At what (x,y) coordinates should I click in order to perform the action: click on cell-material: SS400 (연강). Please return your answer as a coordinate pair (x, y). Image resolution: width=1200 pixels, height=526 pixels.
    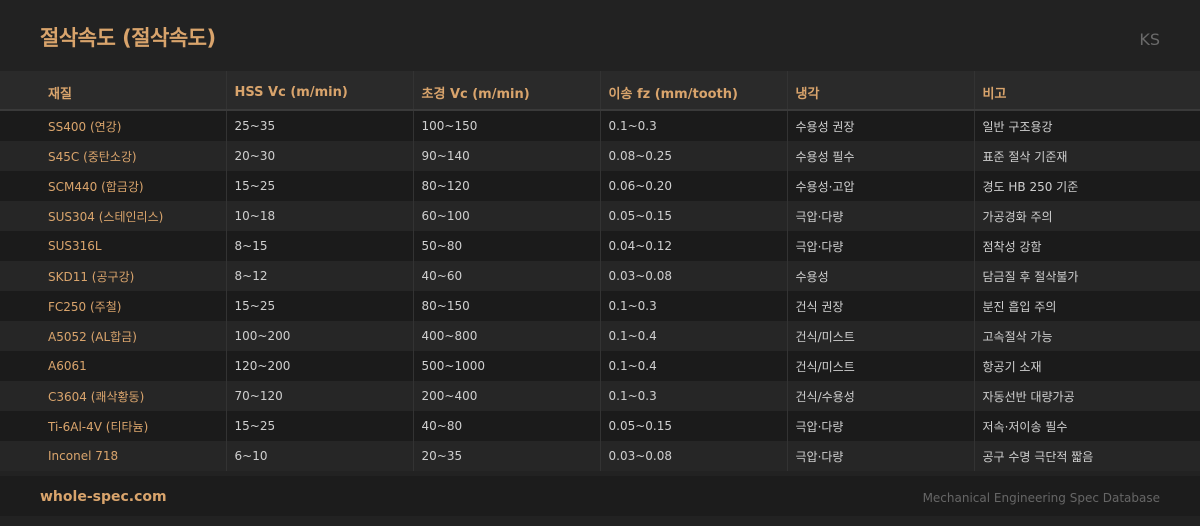
    Looking at the image, I should click on (113, 125).